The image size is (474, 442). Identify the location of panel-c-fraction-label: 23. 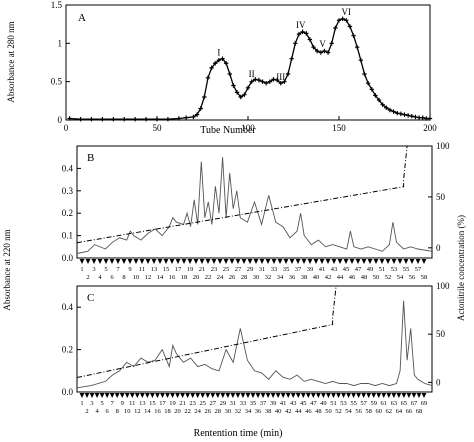
(192, 403).